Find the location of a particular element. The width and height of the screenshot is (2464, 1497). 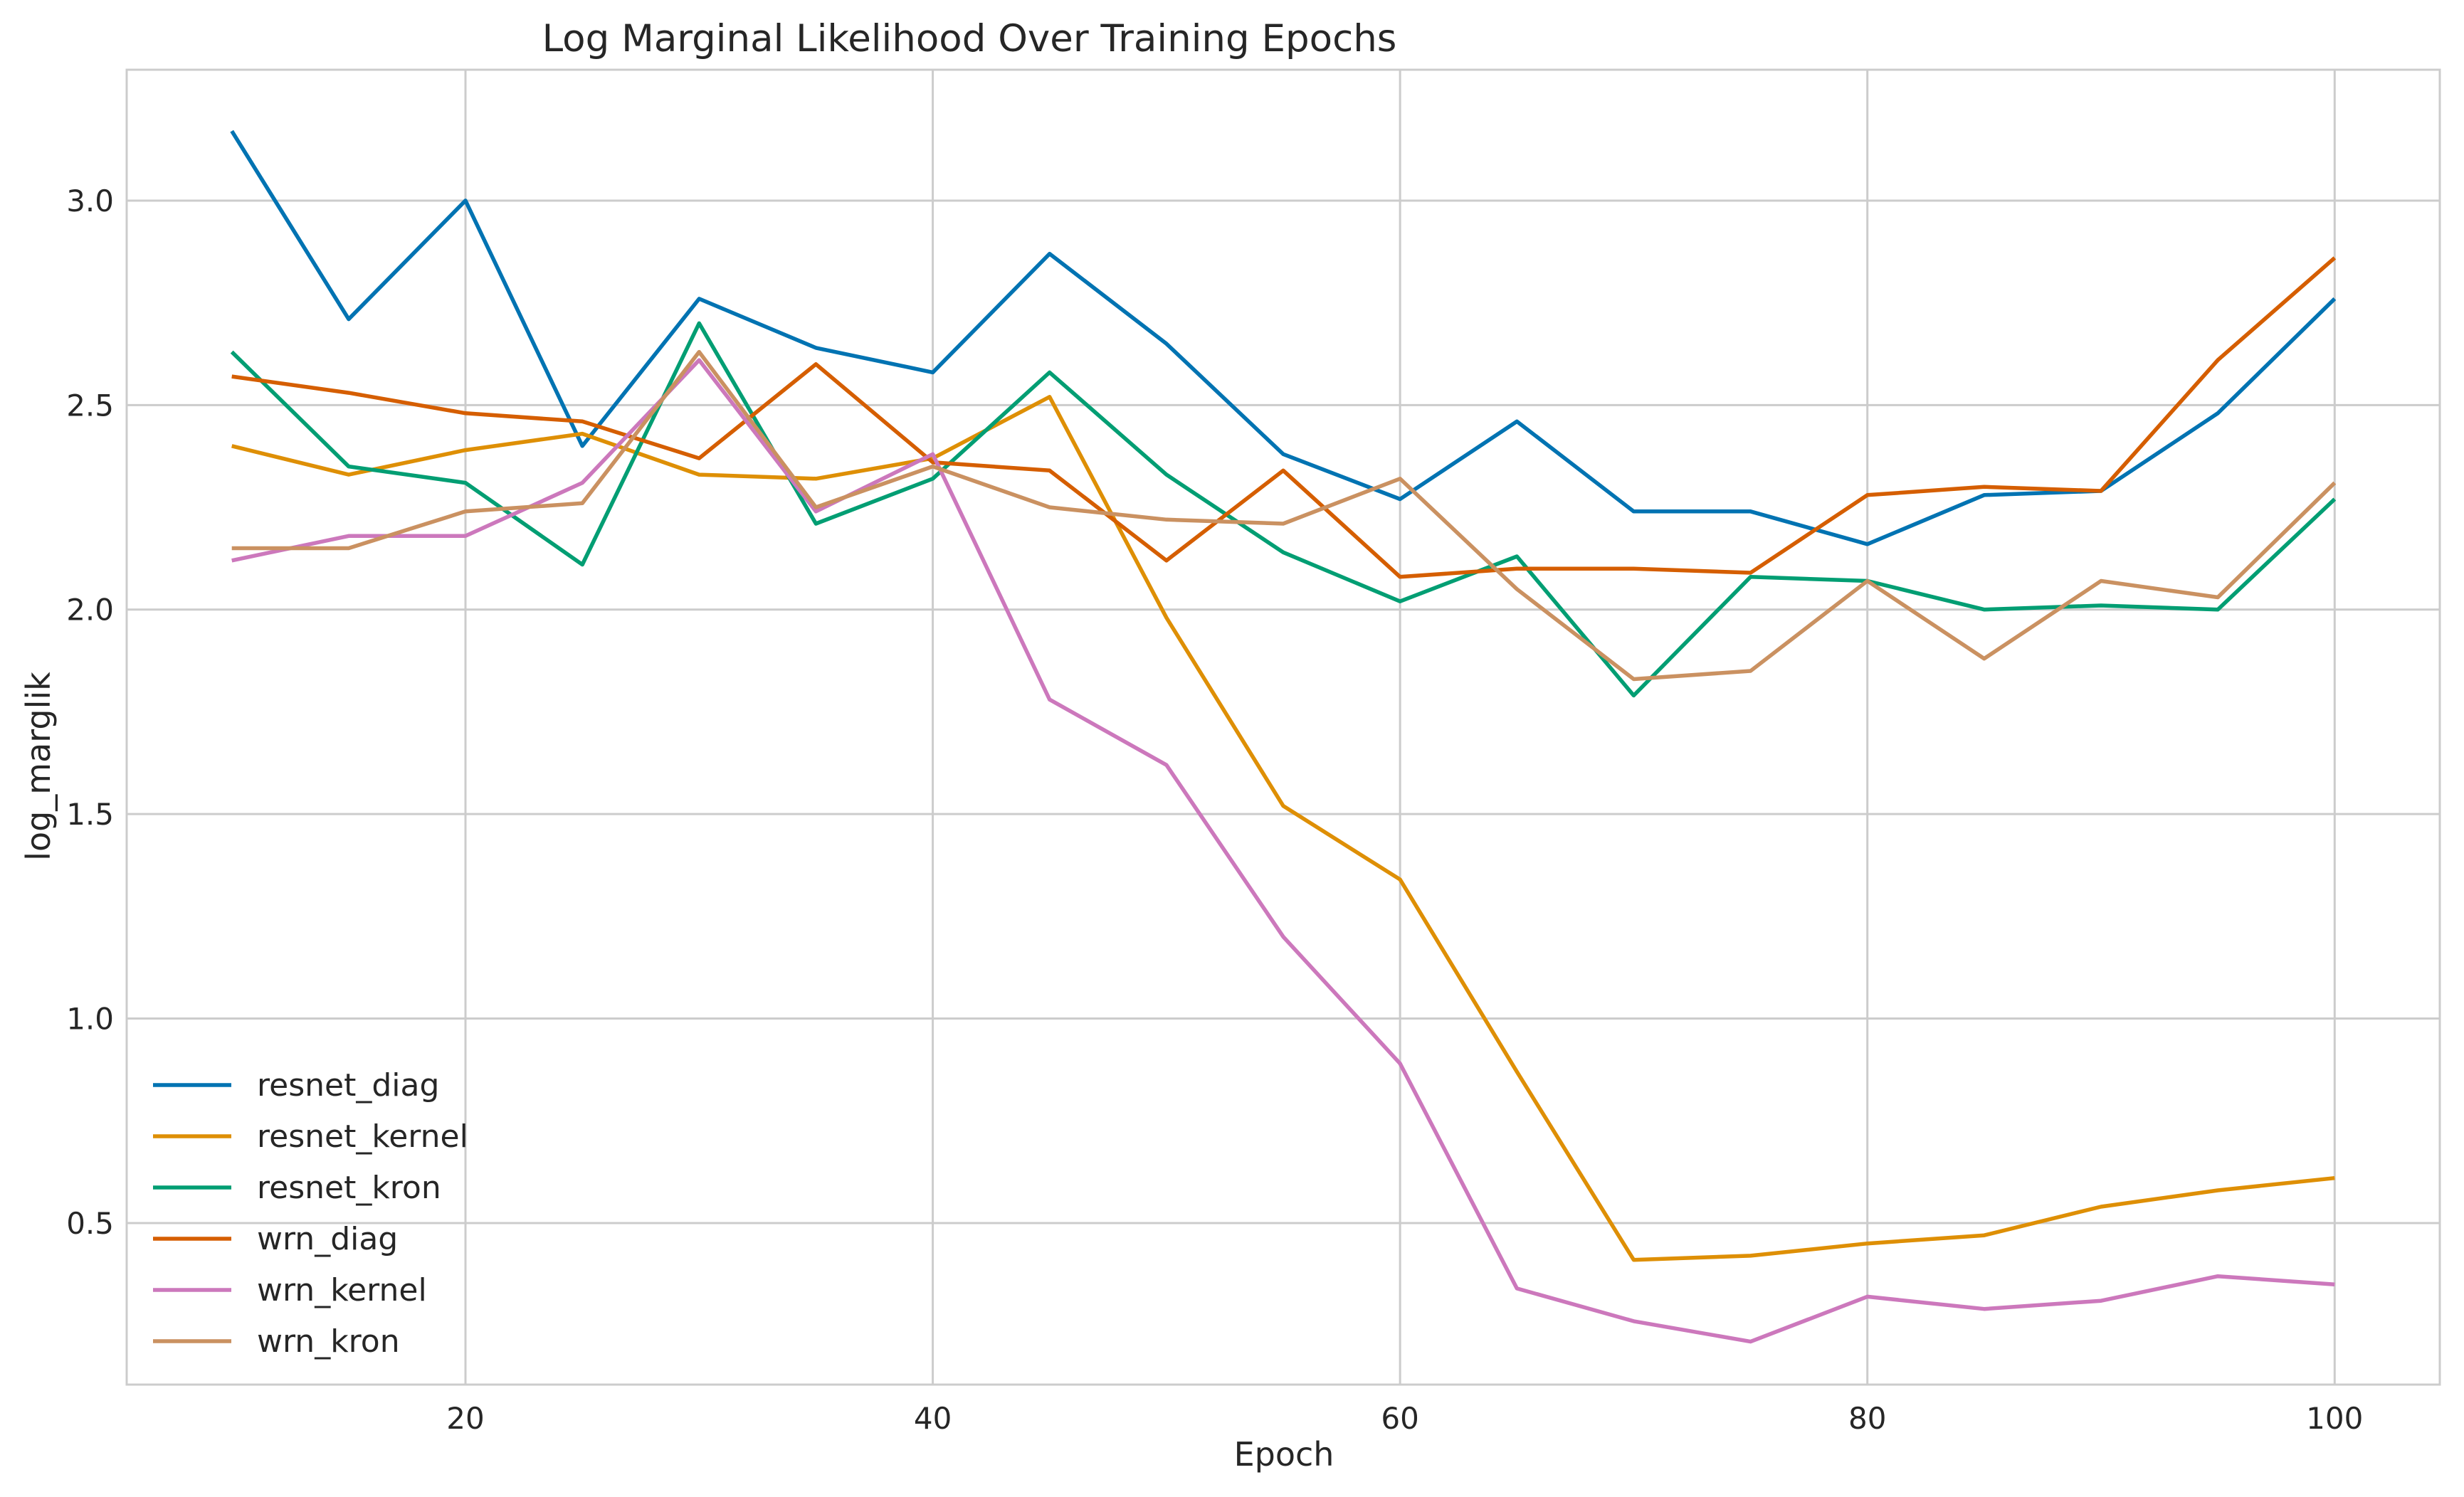

y-tick-label: 1.0 is located at coordinates (90, 1019).